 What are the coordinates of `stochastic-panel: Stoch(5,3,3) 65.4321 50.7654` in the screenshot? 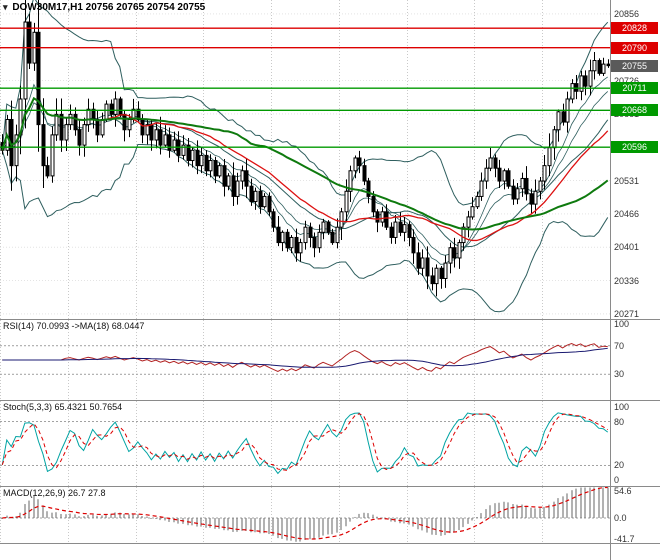 It's located at (305, 443).